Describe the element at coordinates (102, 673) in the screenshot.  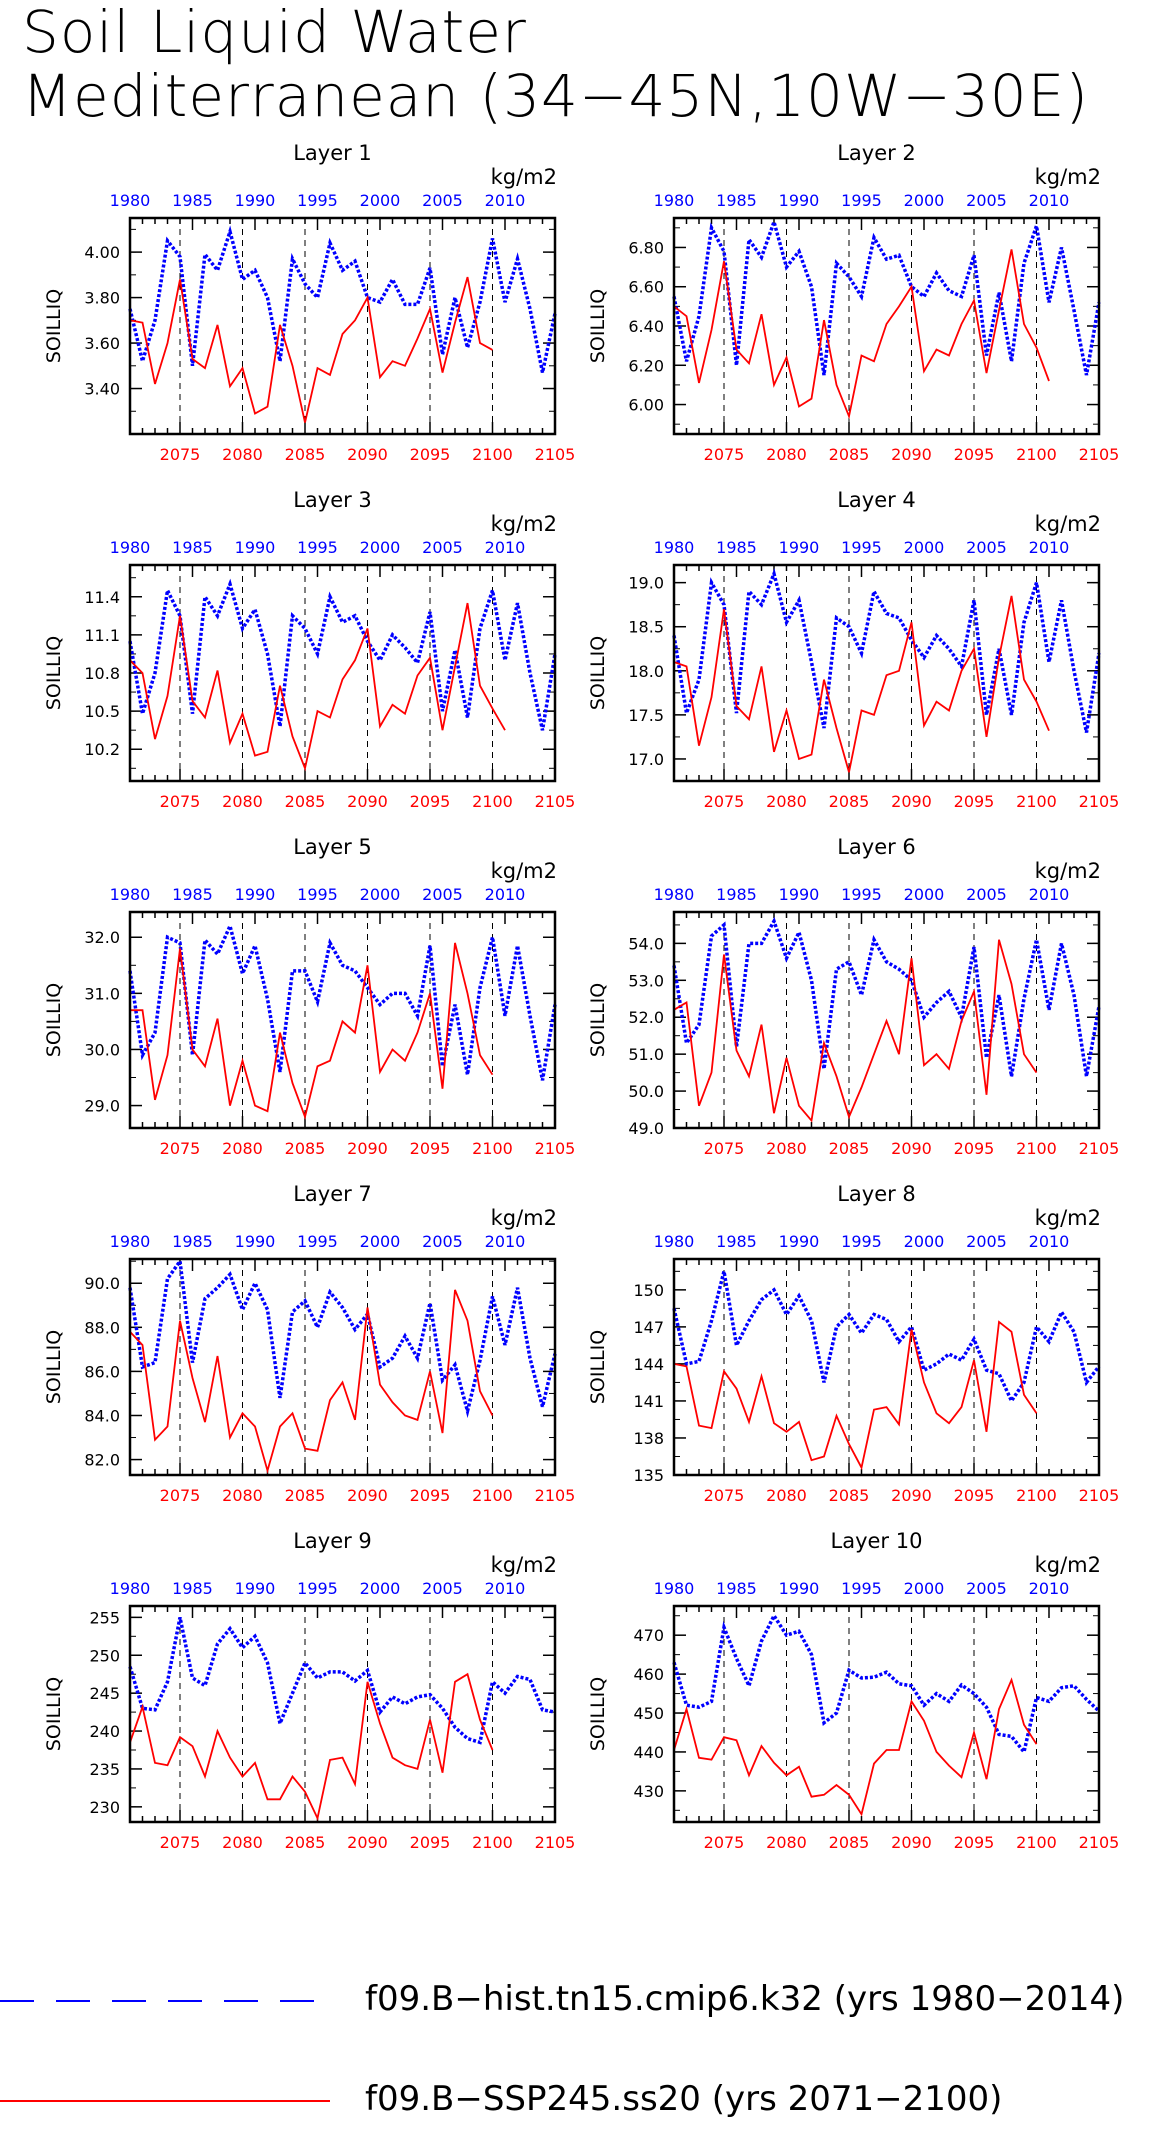
I see `y-tick-label: 10.8` at that location.